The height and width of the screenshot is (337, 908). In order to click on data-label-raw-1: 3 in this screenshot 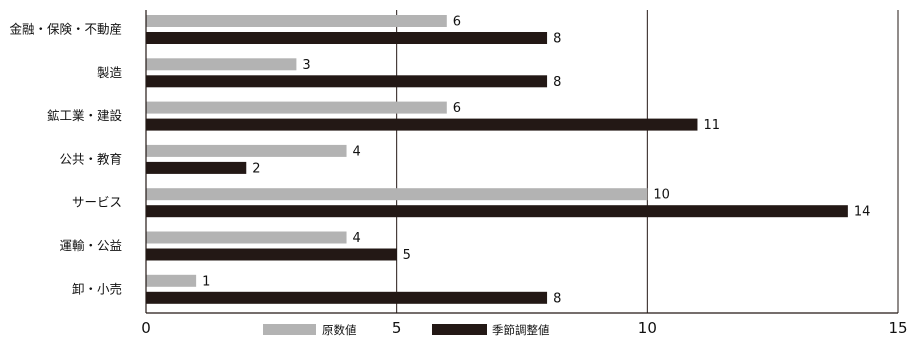, I will do `click(306, 65)`.